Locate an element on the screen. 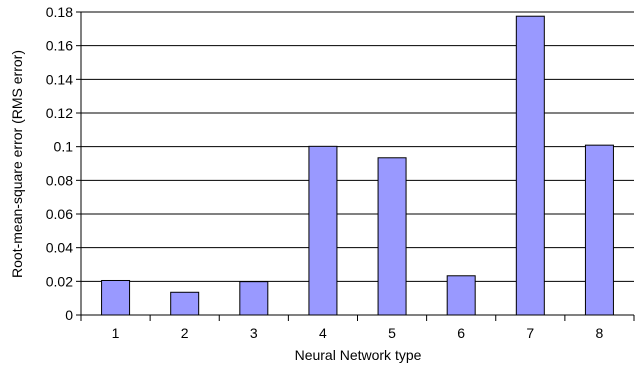 The width and height of the screenshot is (636, 368). x-tick-label: 6 is located at coordinates (461, 333).